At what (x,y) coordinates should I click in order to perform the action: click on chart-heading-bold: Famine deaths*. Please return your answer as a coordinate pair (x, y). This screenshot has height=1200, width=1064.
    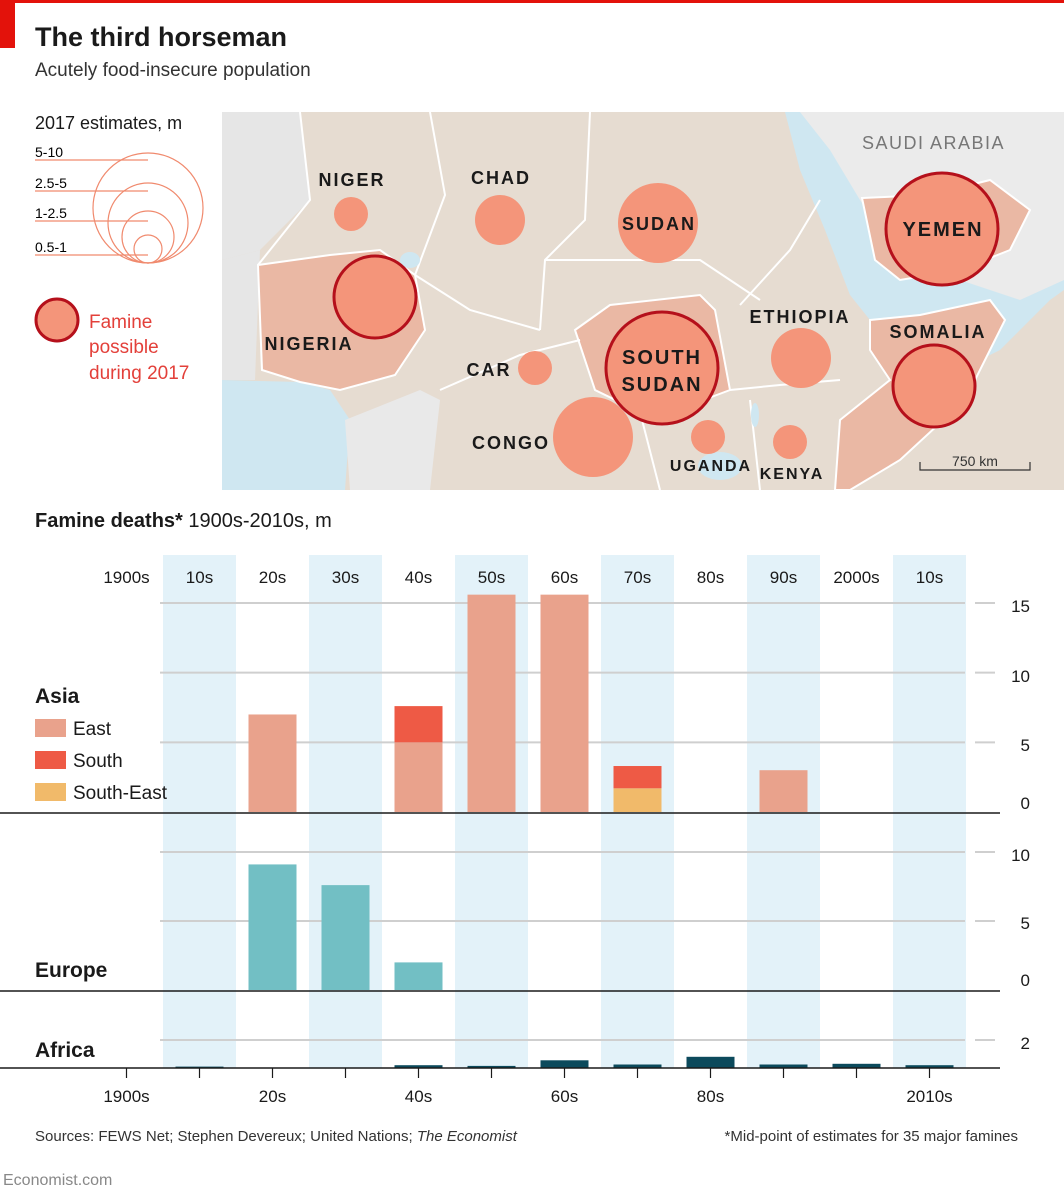
    Looking at the image, I should click on (109, 521).